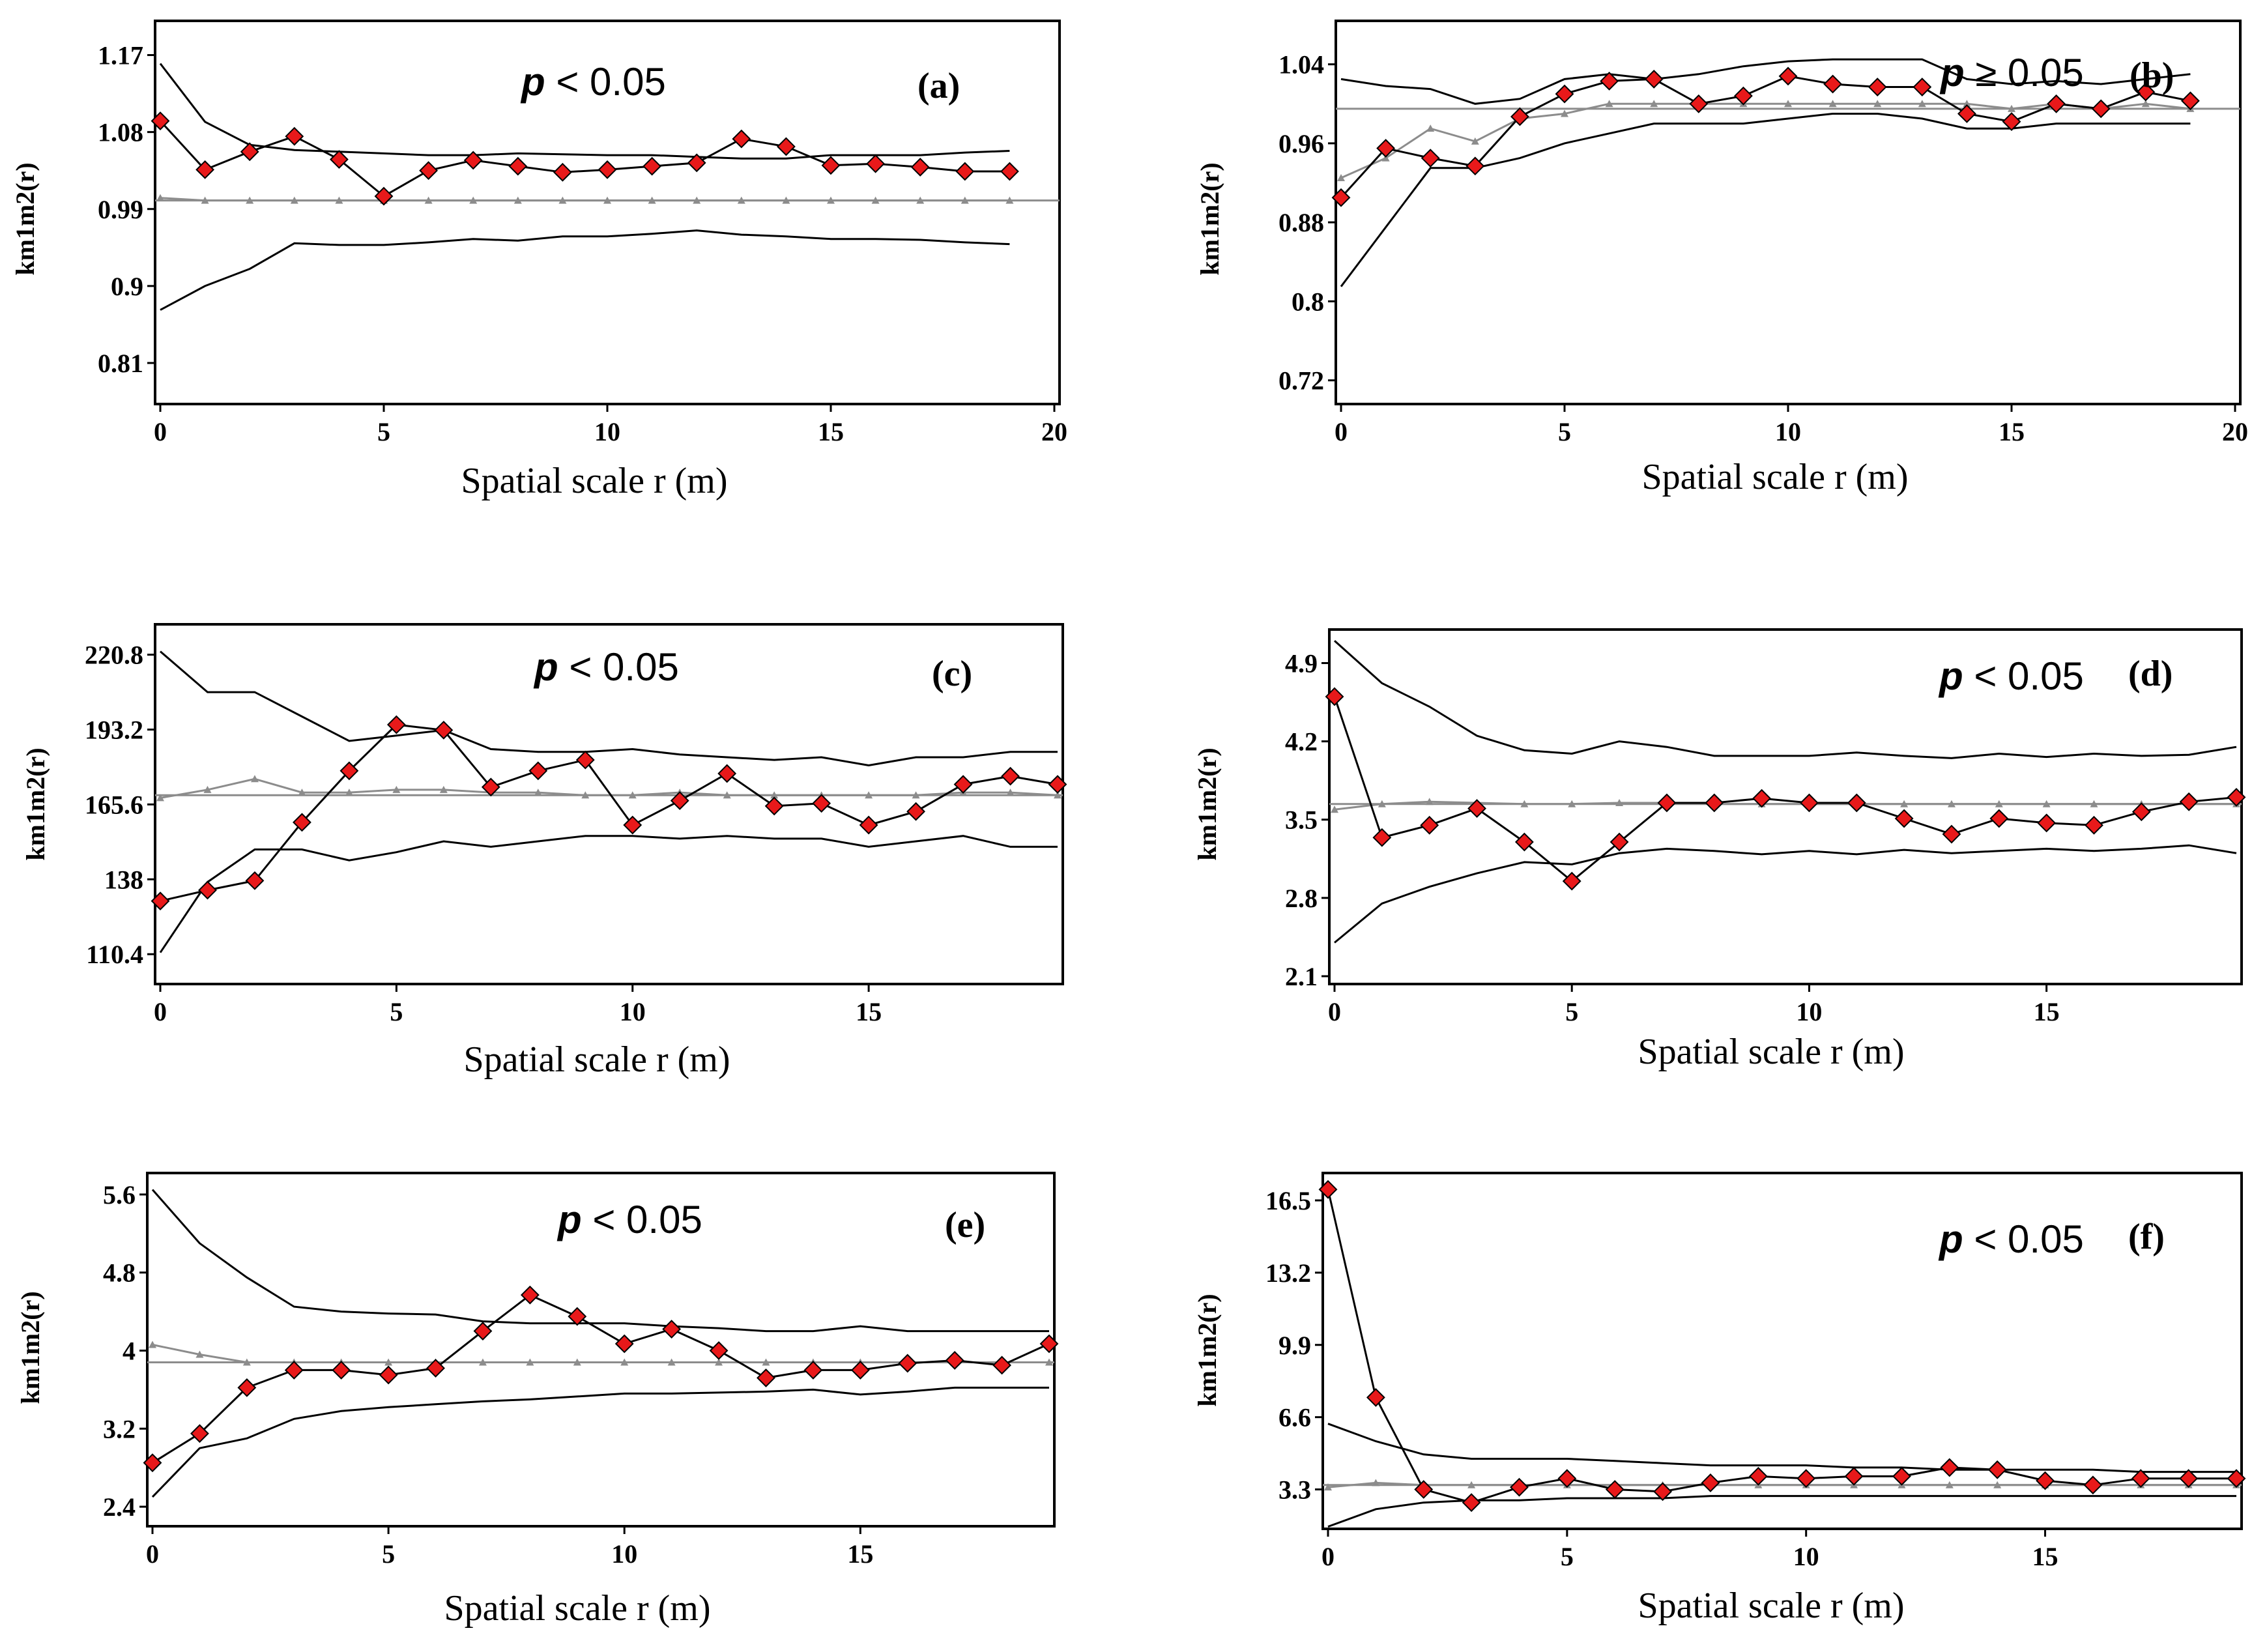 Image resolution: width=2267 pixels, height=1652 pixels. I want to click on plot-frame, so click(1782, 1351).